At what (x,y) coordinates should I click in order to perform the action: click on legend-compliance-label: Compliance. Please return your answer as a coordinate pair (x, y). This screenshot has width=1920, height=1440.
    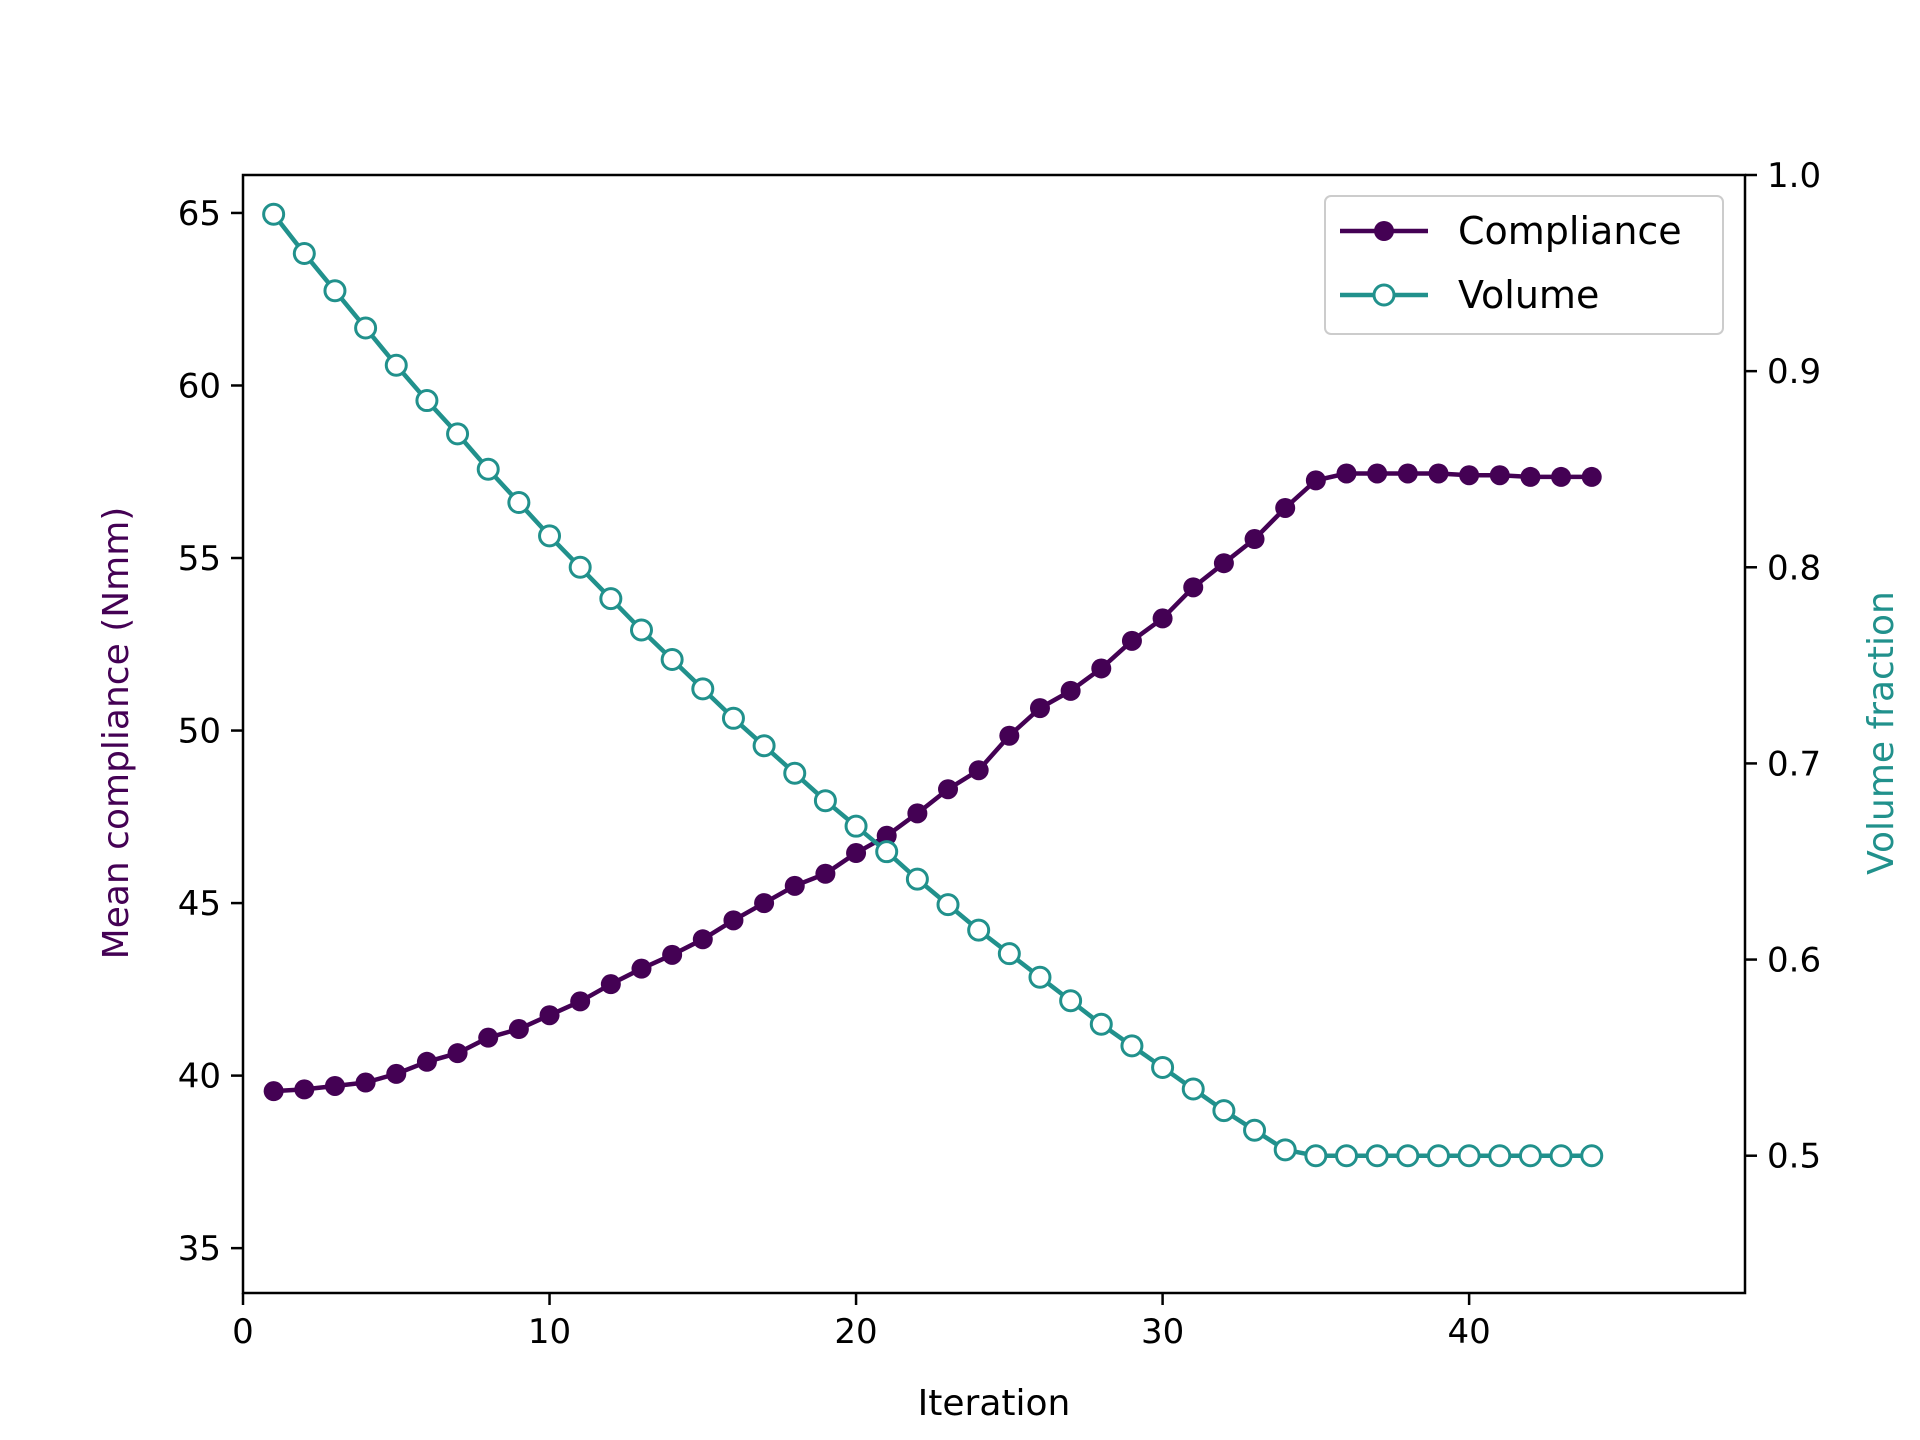
    Looking at the image, I should click on (1570, 231).